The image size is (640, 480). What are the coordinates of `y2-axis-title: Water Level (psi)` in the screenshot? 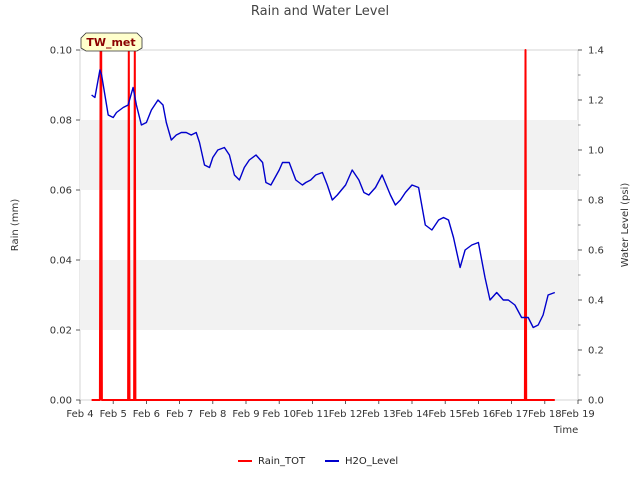 It's located at (625, 225).